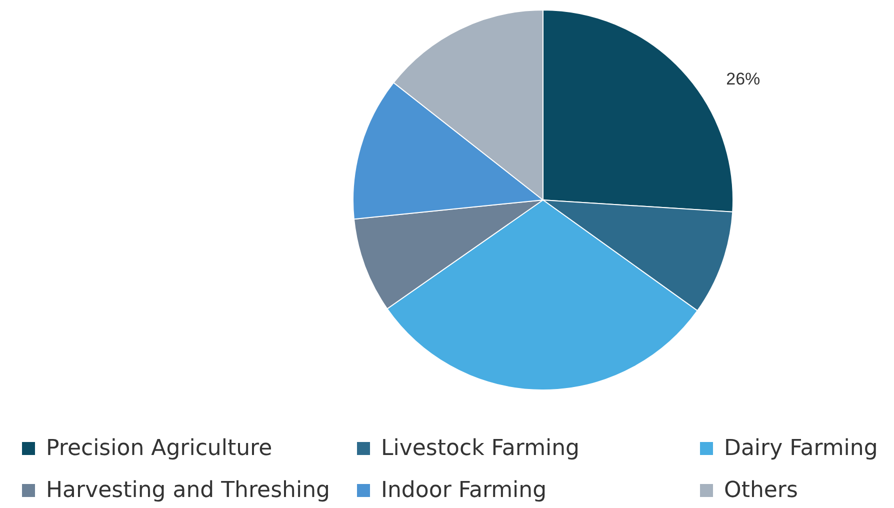 The width and height of the screenshot is (894, 508). Describe the element at coordinates (159, 448) in the screenshot. I see `legend-label: Precision Agriculture` at that location.